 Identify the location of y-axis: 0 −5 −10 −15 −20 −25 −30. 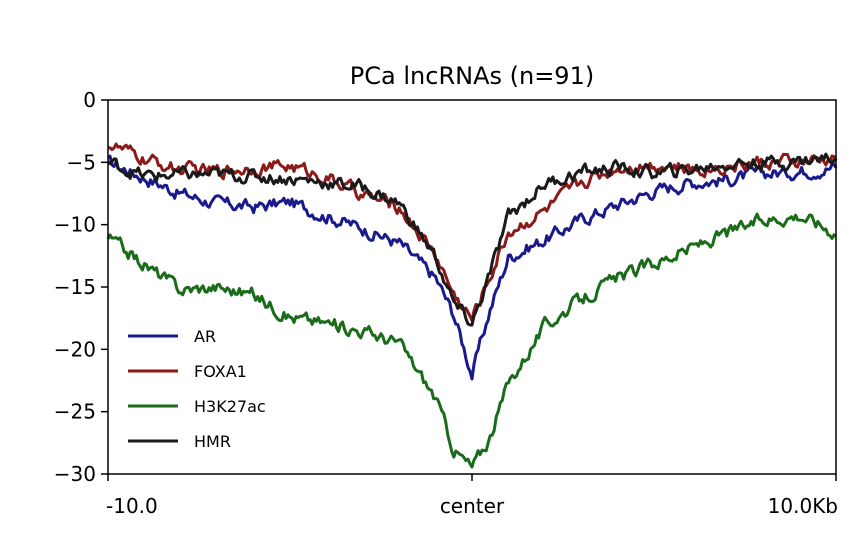
(81, 287).